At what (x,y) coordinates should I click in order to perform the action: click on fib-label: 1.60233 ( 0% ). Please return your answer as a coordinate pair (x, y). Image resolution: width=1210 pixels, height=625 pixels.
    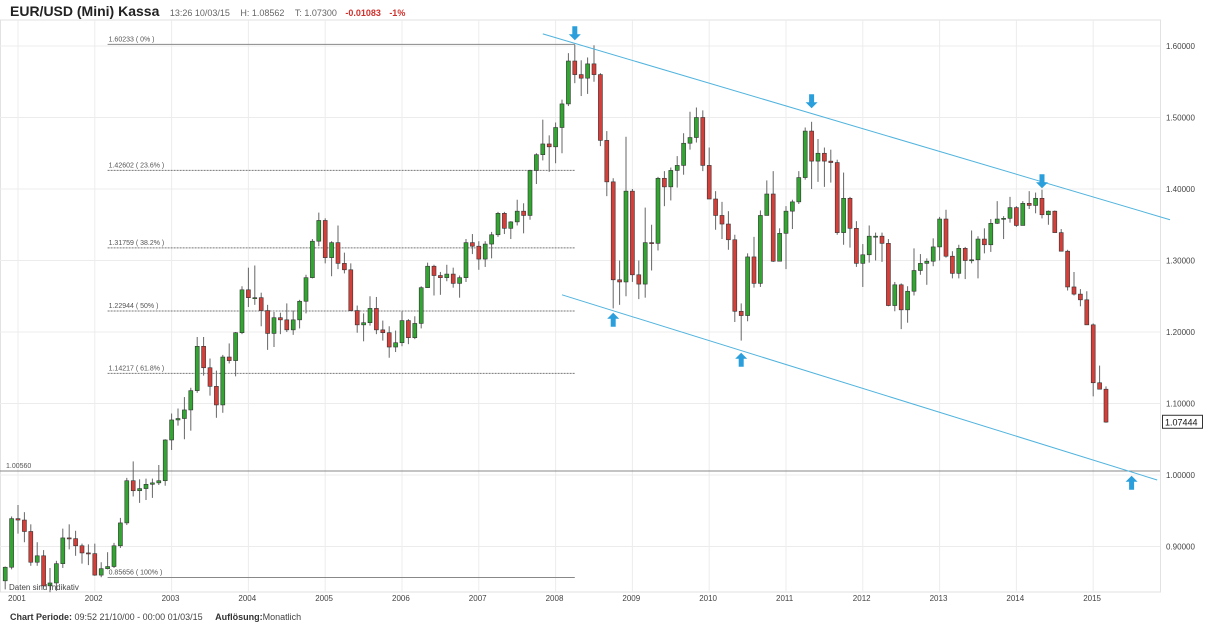
    Looking at the image, I should click on (132, 39).